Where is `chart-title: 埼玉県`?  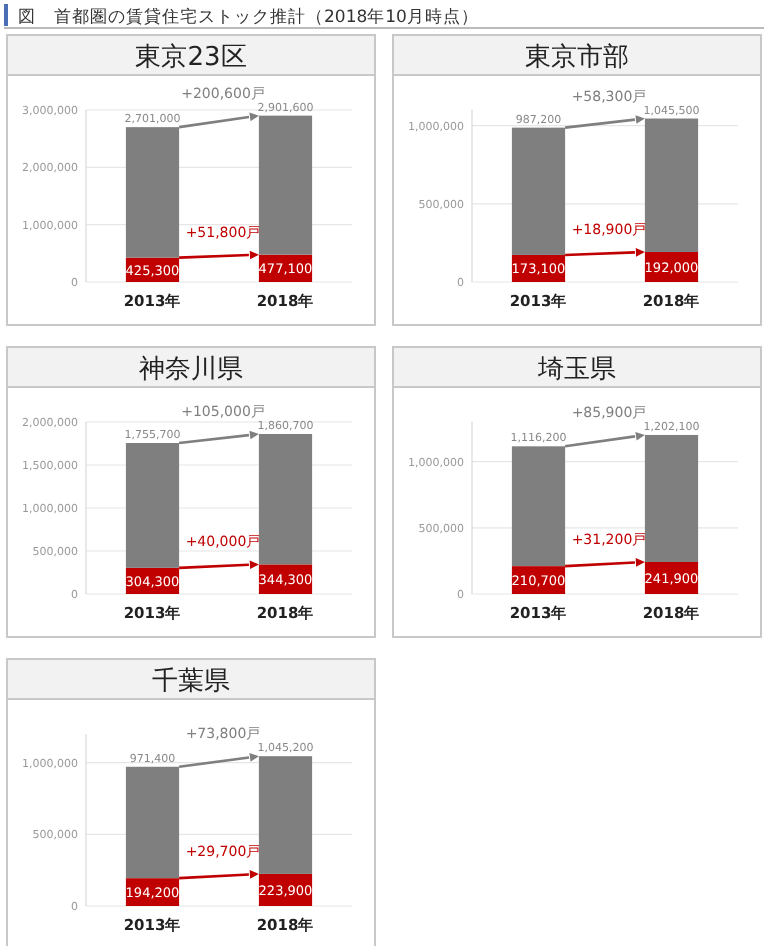
chart-title: 埼玉県 is located at coordinates (576, 370).